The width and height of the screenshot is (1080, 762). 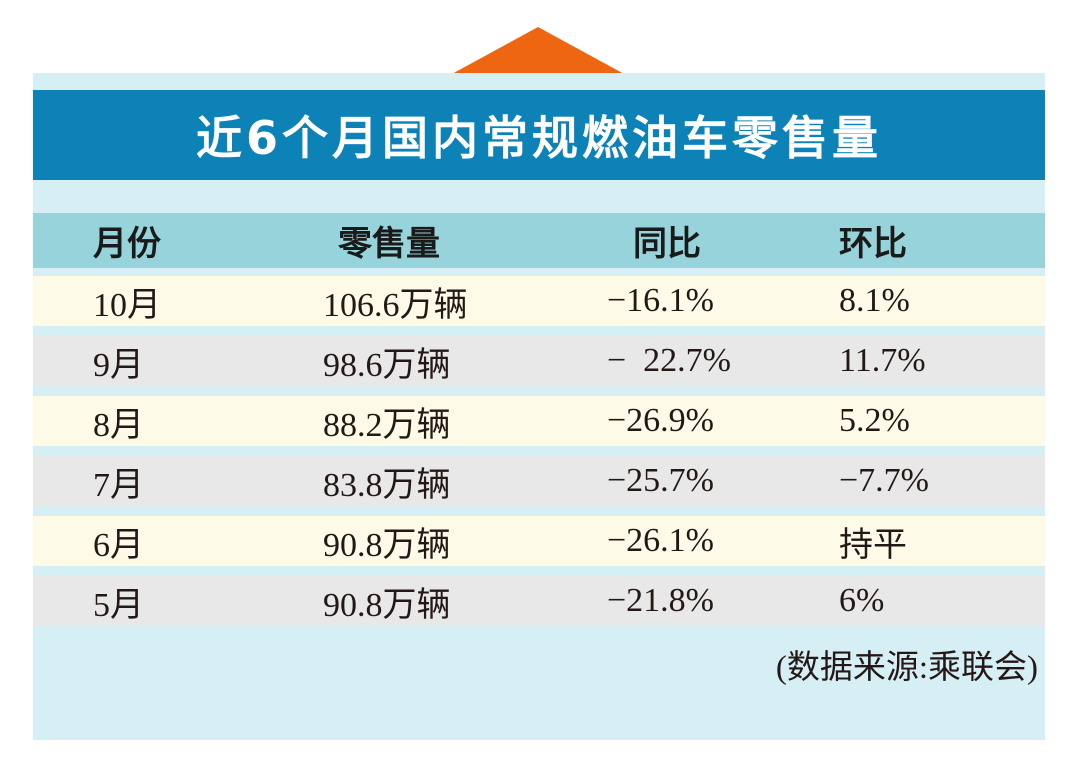 What do you see at coordinates (874, 300) in the screenshot?
I see `cell-mom: 8.1%` at bounding box center [874, 300].